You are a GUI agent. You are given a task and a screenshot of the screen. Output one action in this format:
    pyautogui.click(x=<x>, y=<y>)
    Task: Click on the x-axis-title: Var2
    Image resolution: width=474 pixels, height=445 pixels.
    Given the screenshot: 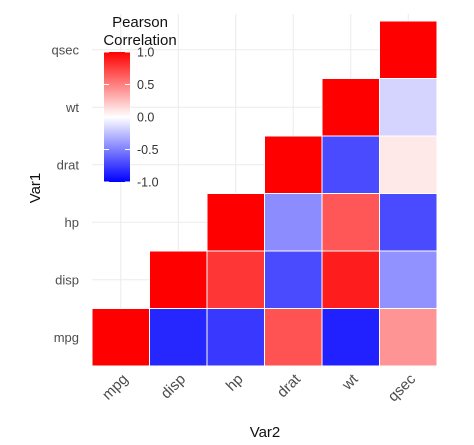 What is the action you would take?
    pyautogui.click(x=265, y=432)
    